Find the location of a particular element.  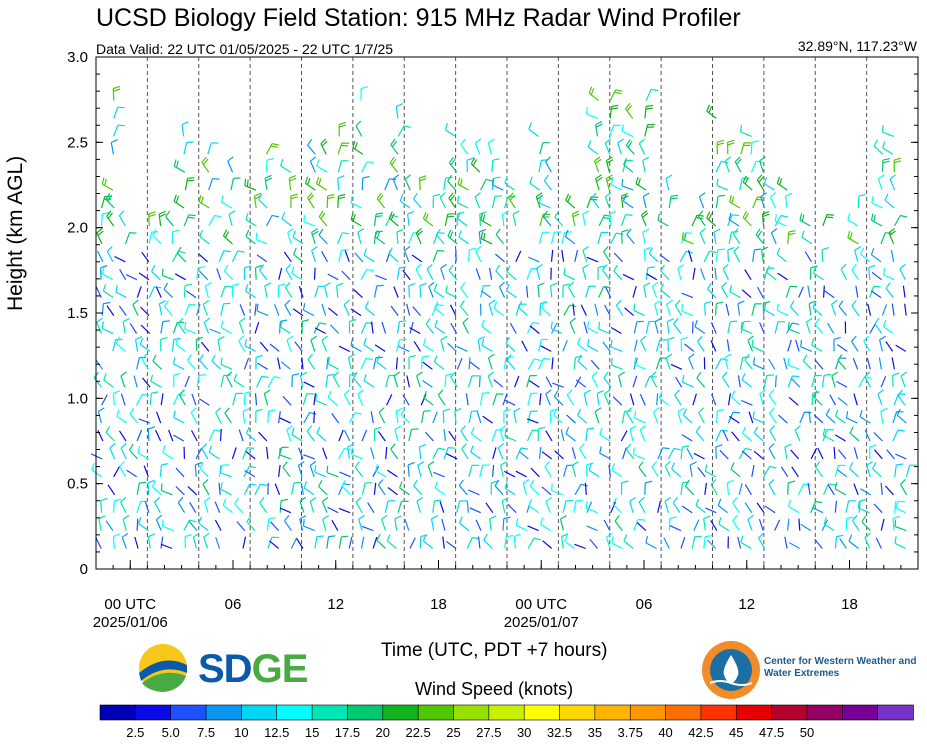

x-tick-sublabel: 2025/01/07 is located at coordinates (541, 622).